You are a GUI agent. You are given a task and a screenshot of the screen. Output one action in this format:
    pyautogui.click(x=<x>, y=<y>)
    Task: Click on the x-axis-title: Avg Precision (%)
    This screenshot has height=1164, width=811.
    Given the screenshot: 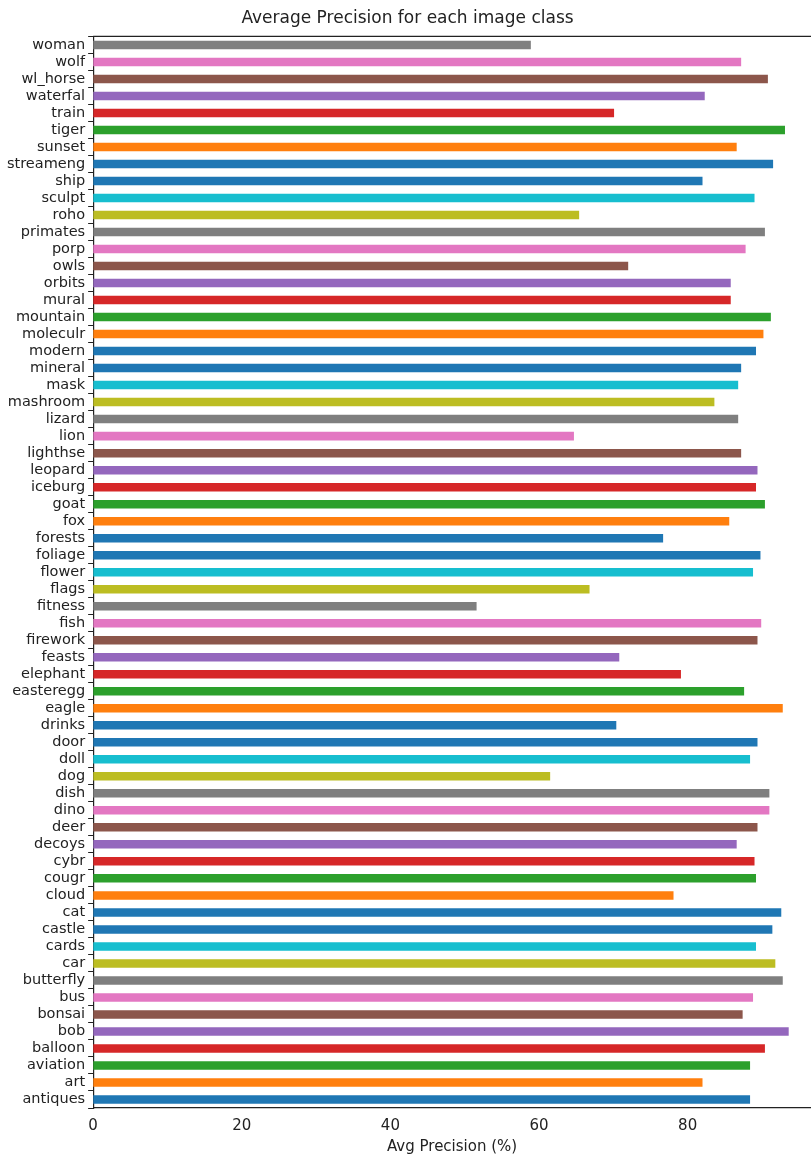 What is the action you would take?
    pyautogui.click(x=452, y=1145)
    